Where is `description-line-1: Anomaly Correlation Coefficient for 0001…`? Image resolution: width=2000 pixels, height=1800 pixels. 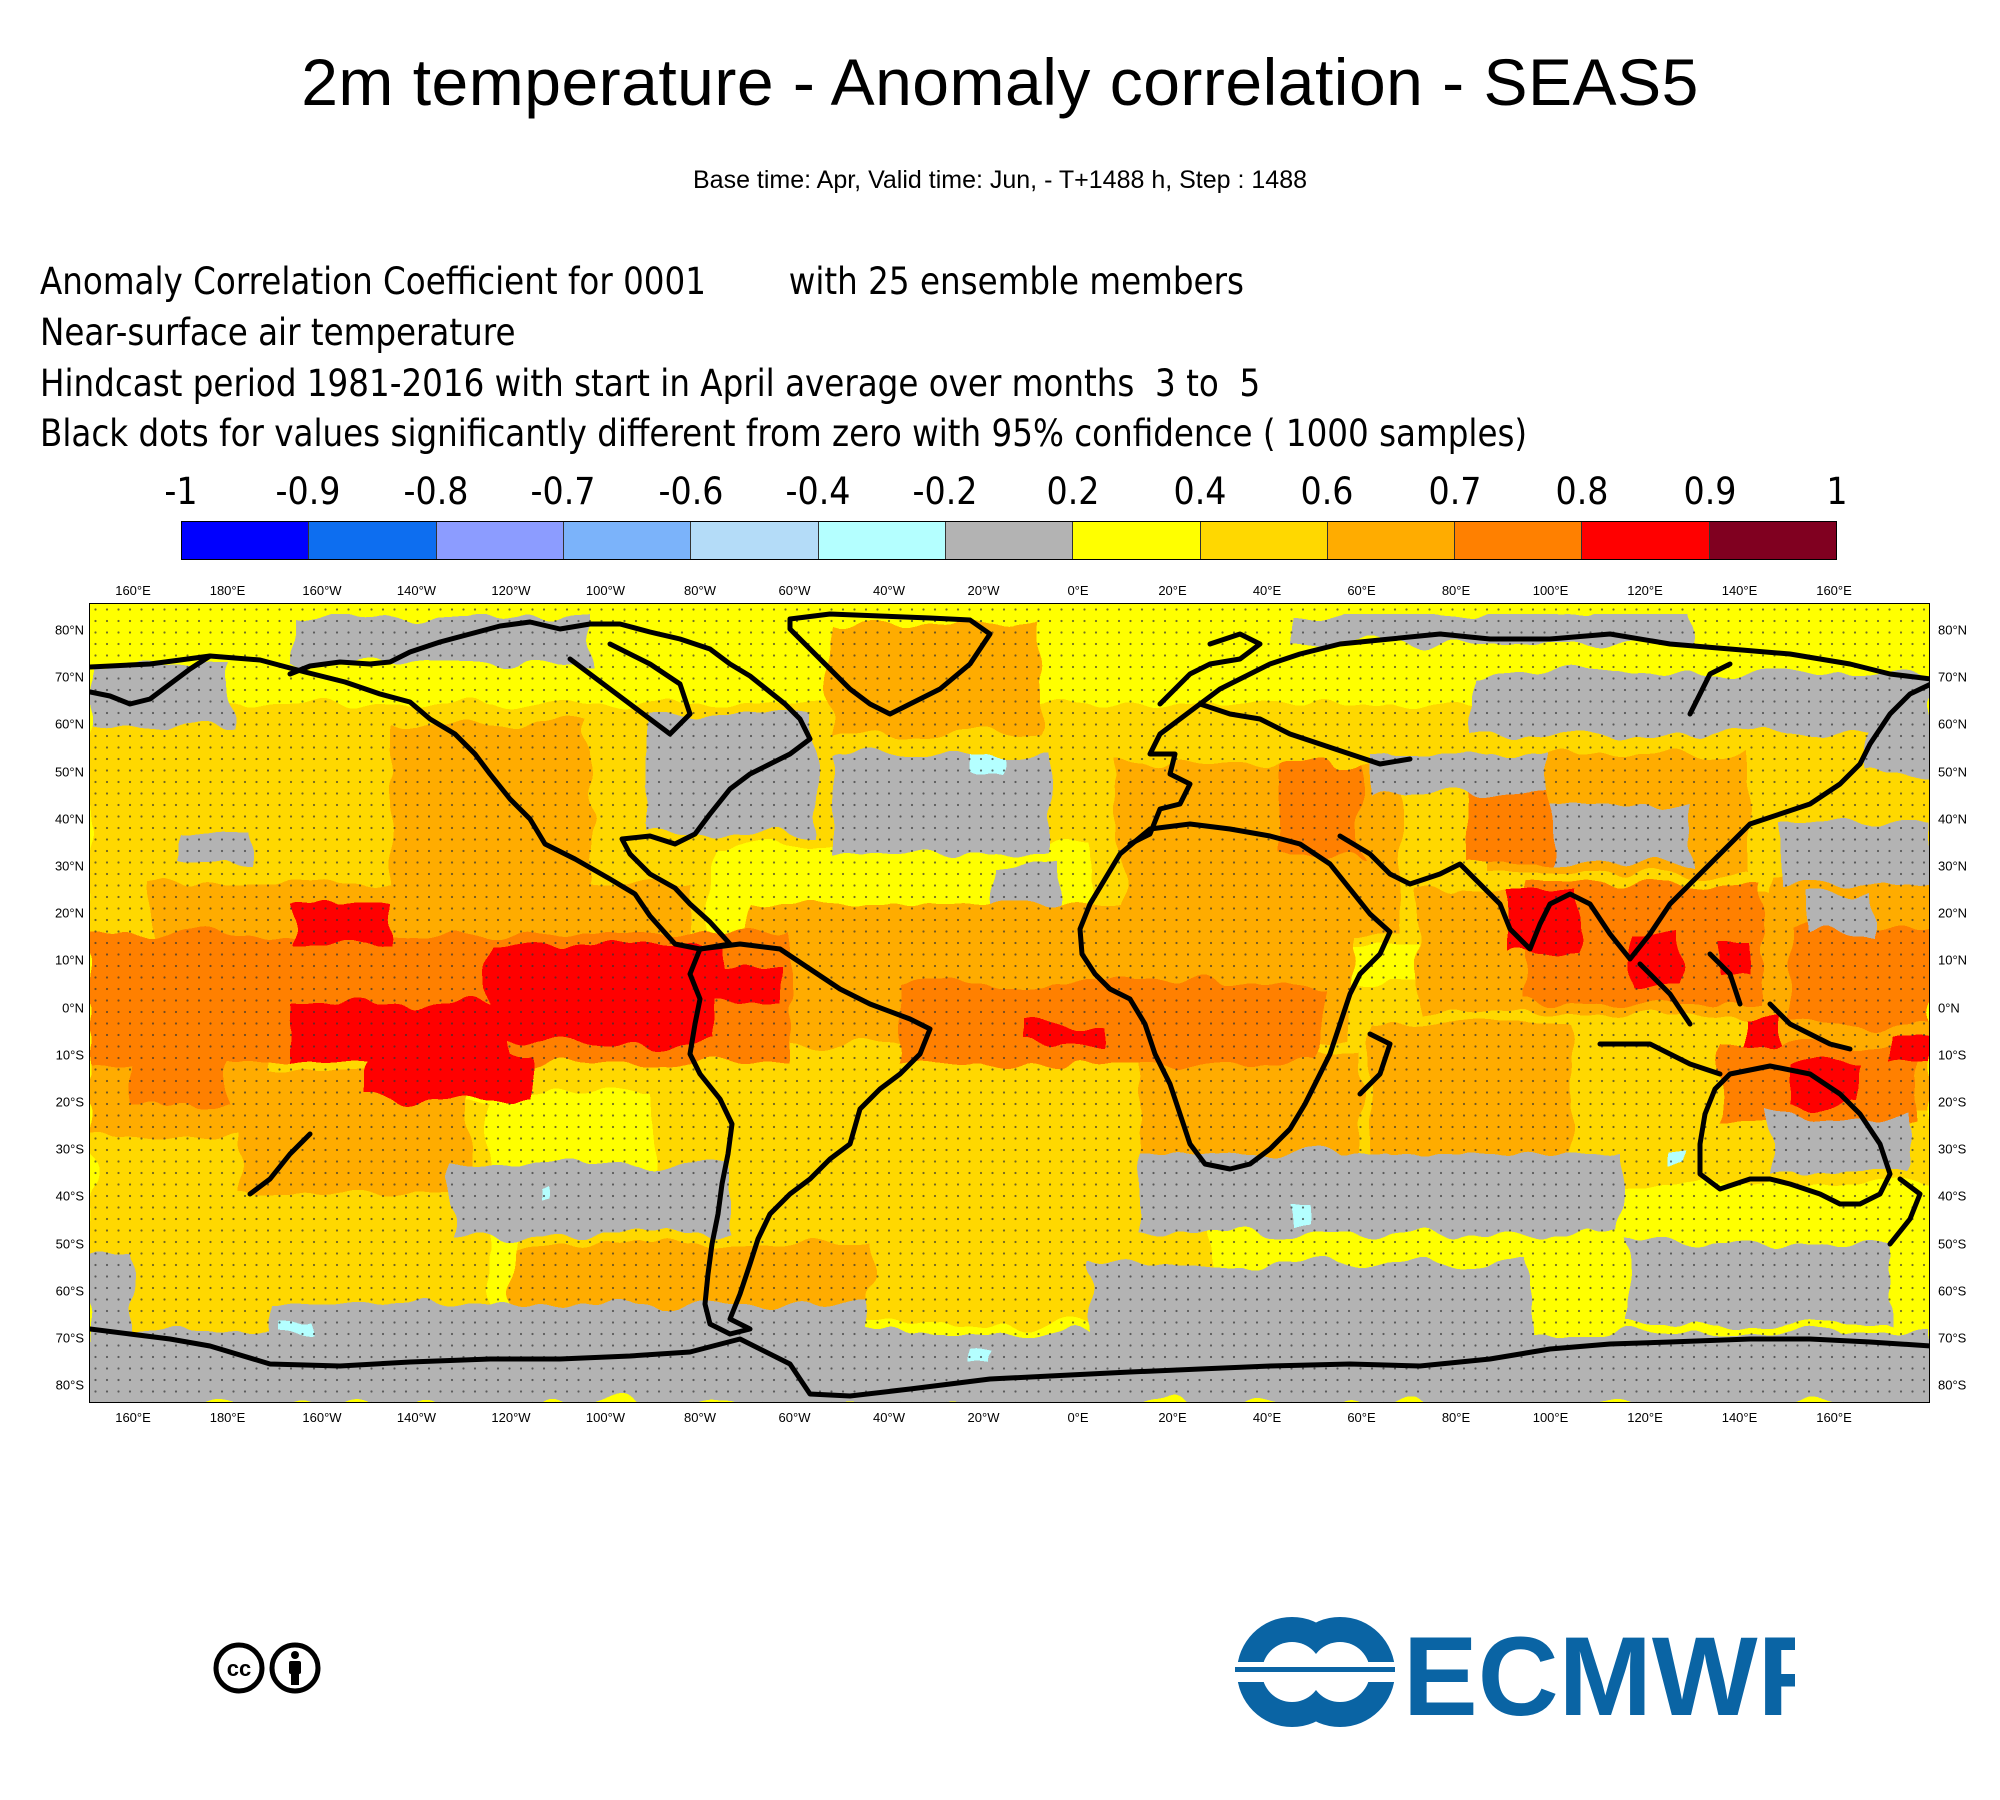
description-line-1: Anomaly Correlation Coefficient for 0001… is located at coordinates (642, 281).